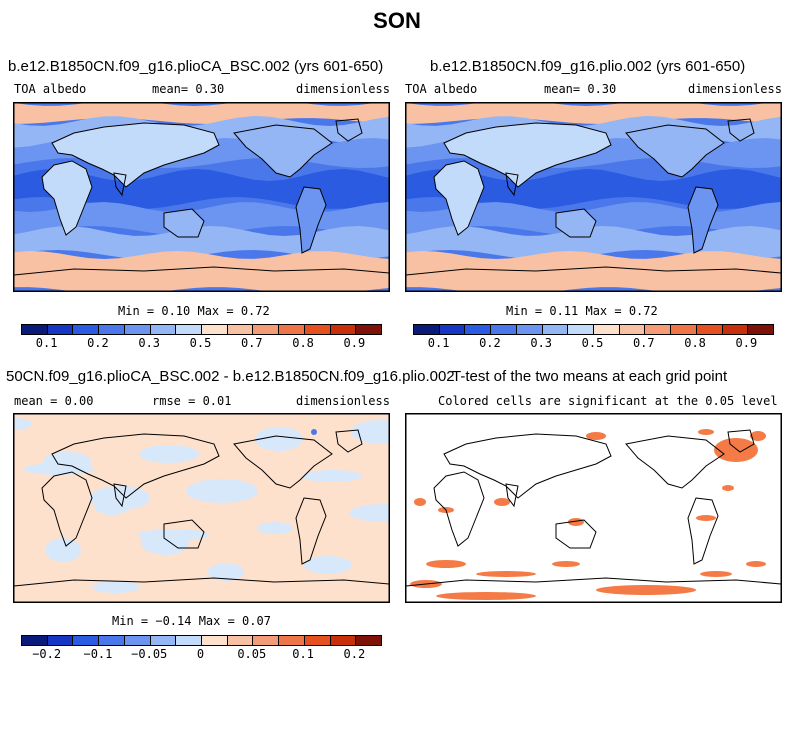 The height and width of the screenshot is (733, 794). What do you see at coordinates (149, 654) in the screenshot?
I see `colorbar-tick-label: −0.05` at bounding box center [149, 654].